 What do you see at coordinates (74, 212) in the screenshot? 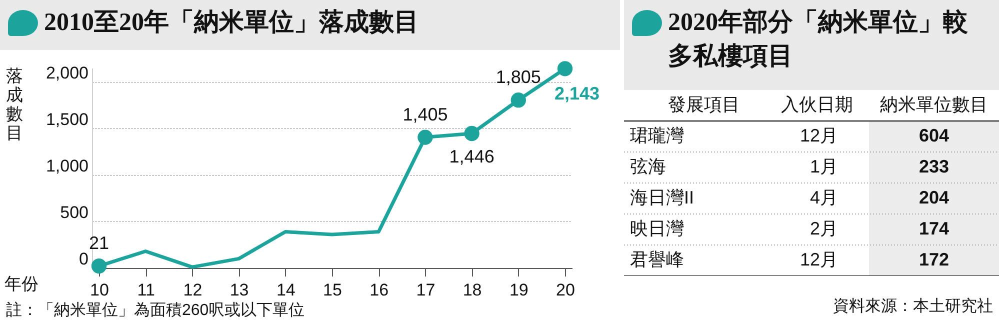
I see `y-tick-label: 500` at bounding box center [74, 212].